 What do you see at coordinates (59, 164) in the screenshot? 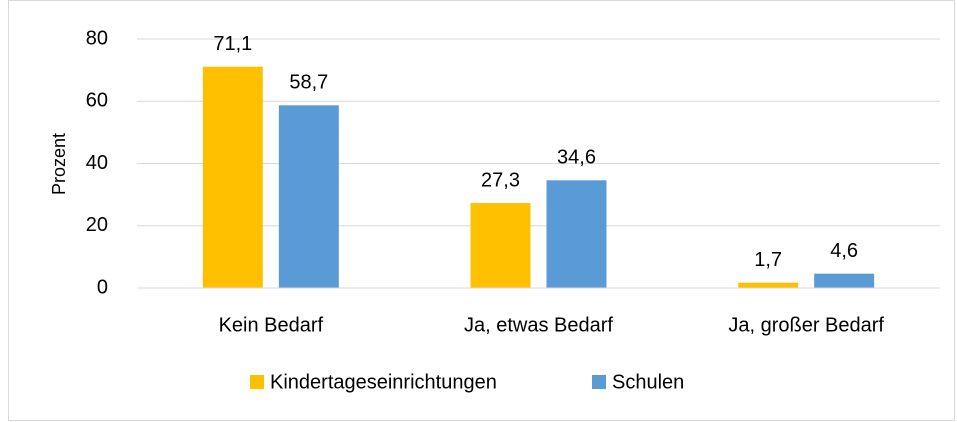
I see `y-axis-label: Prozent` at bounding box center [59, 164].